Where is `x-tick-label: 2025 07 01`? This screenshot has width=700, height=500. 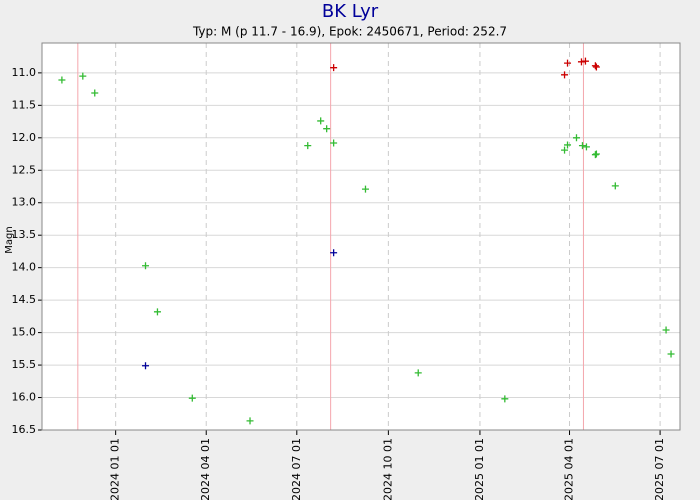
x-tick-label: 2025 07 01 is located at coordinates (659, 469).